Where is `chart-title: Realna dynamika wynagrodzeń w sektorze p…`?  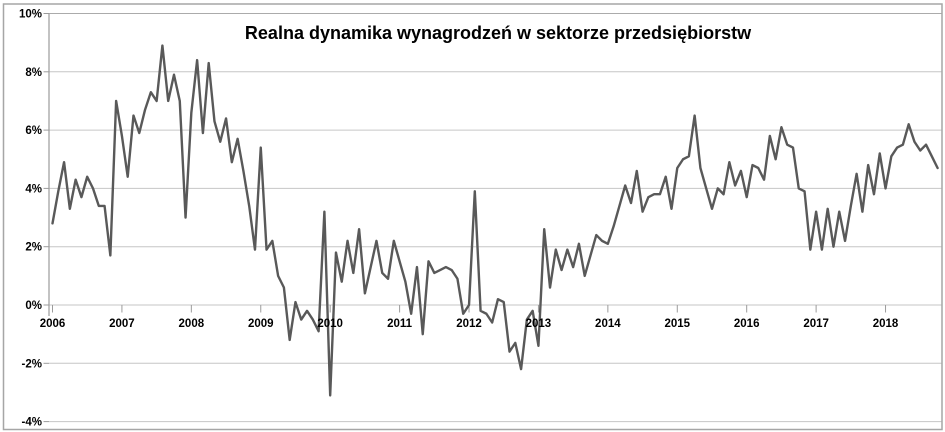 chart-title: Realna dynamika wynagrodzeń w sektorze p… is located at coordinates (498, 33).